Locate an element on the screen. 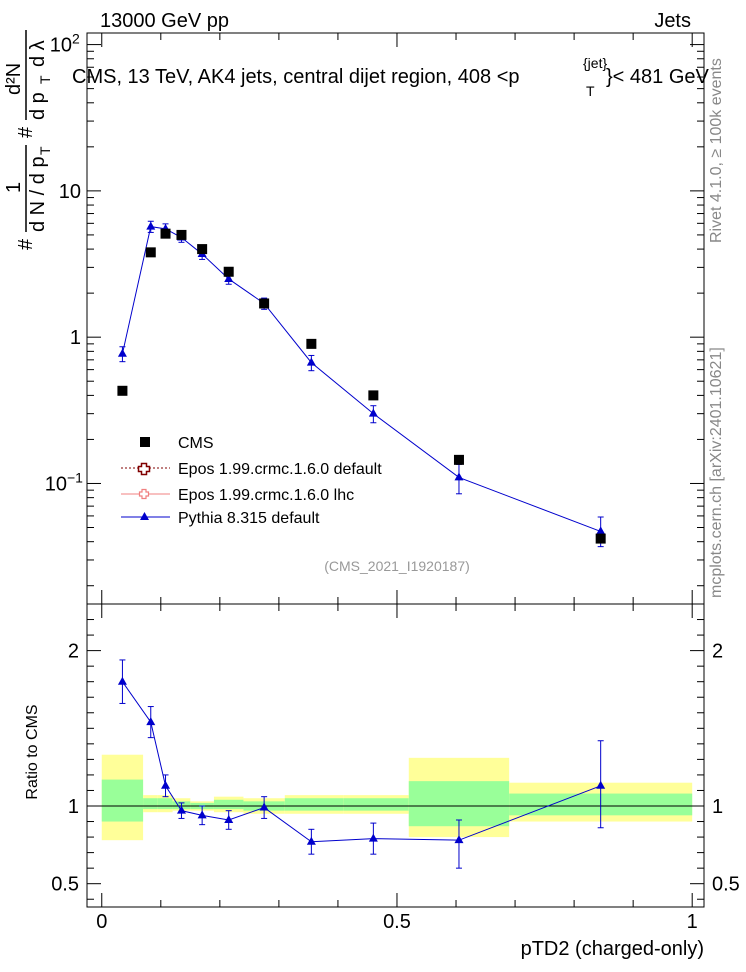 Image resolution: width=746 pixels, height=972 pixels. ratio-tick-label-right-1: 1 is located at coordinates (717, 807).